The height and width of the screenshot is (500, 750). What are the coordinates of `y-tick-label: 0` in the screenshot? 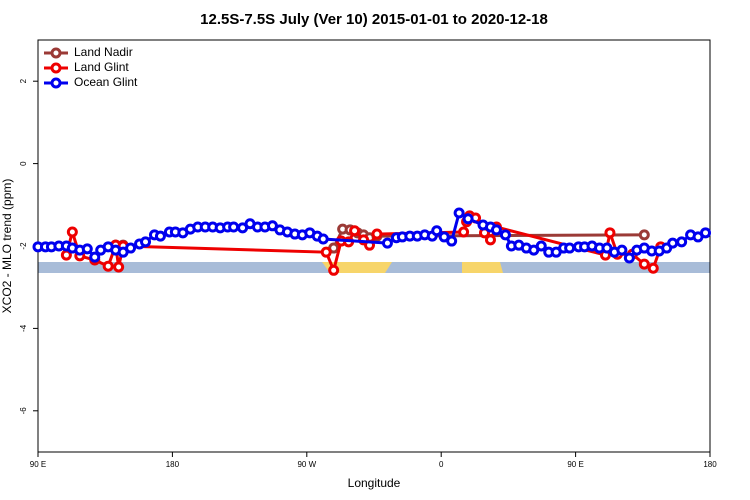 It's located at (23, 163).